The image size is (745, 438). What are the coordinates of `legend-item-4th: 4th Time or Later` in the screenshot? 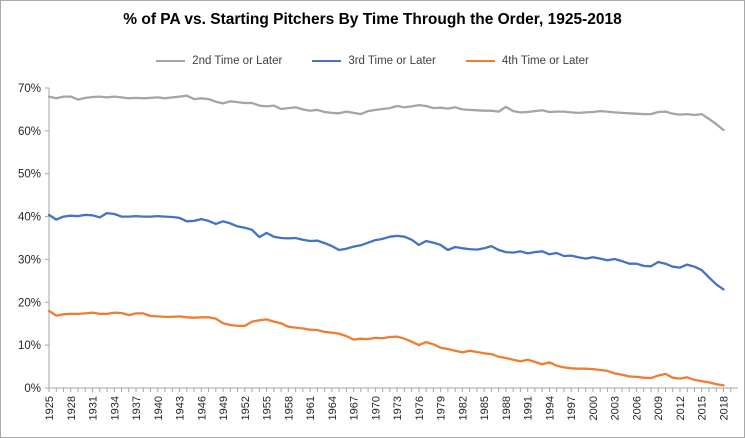 It's located at (527, 61).